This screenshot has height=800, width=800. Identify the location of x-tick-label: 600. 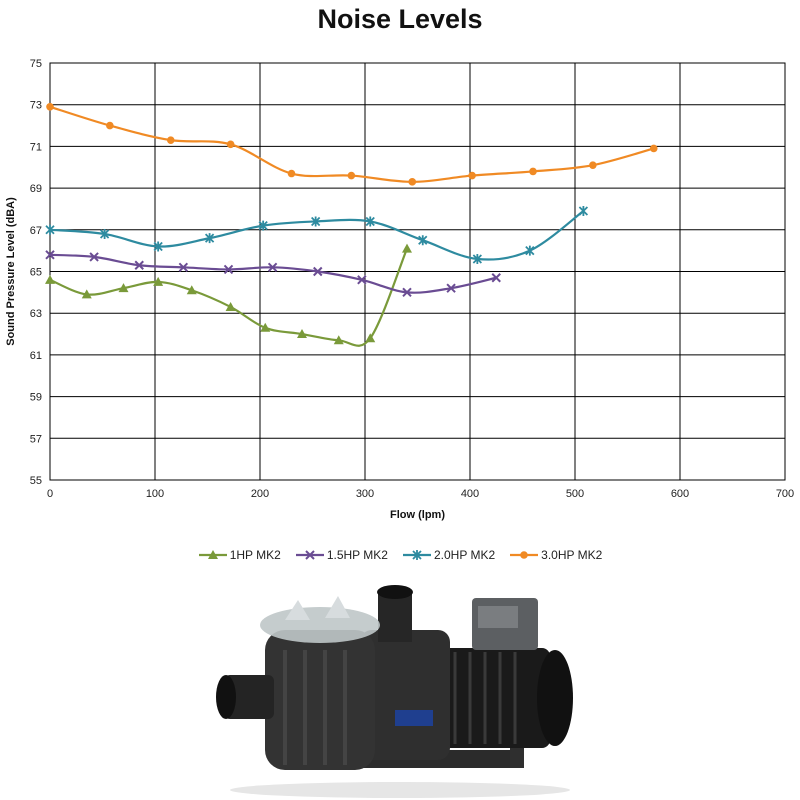
(680, 494).